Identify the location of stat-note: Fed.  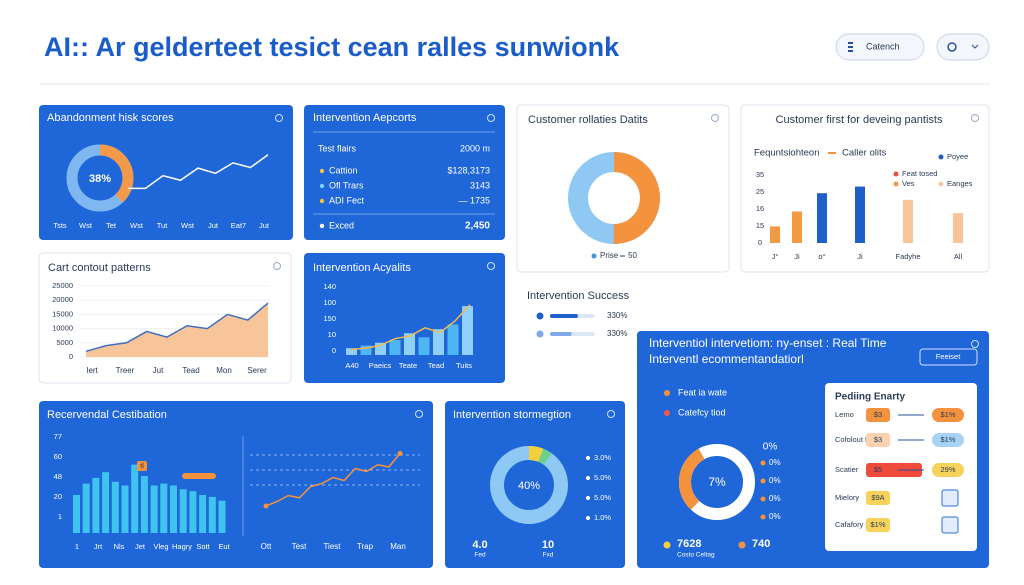
(480, 555).